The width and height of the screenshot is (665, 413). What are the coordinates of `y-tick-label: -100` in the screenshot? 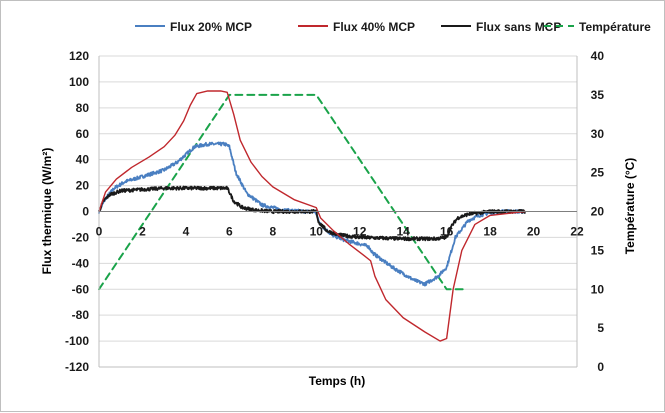 It's located at (77, 341).